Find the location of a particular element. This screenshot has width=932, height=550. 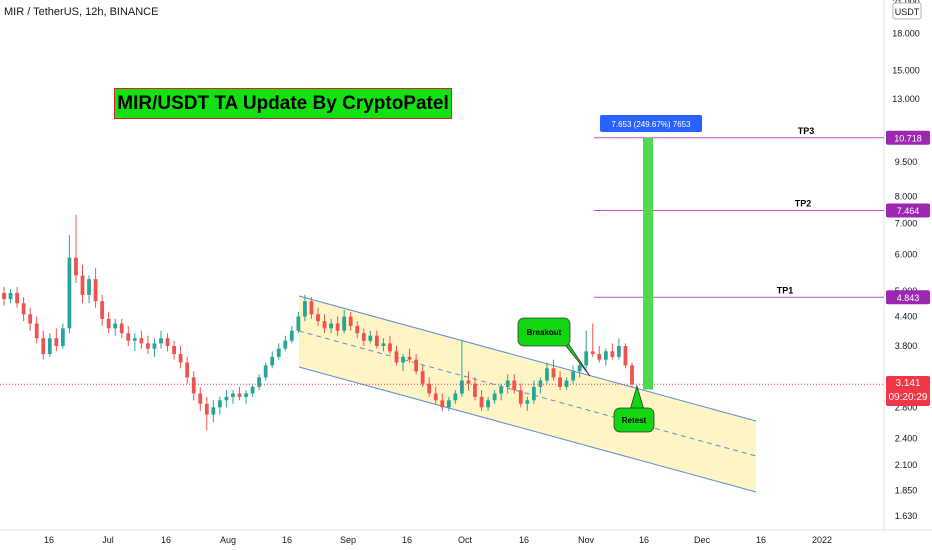

price-tick-label: 4.400 is located at coordinates (906, 317).